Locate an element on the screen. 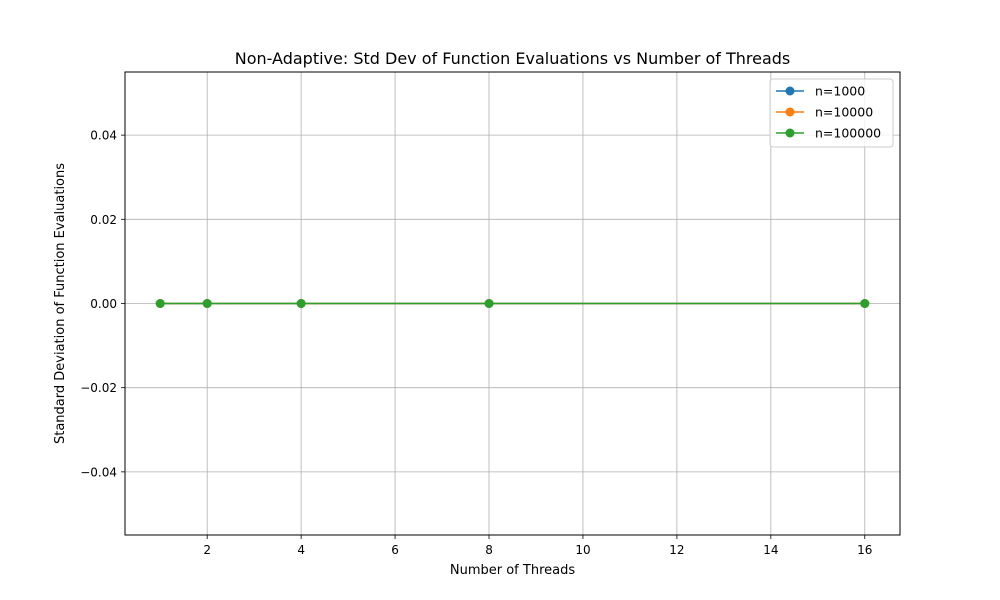  series-n=100000 is located at coordinates (512, 303).